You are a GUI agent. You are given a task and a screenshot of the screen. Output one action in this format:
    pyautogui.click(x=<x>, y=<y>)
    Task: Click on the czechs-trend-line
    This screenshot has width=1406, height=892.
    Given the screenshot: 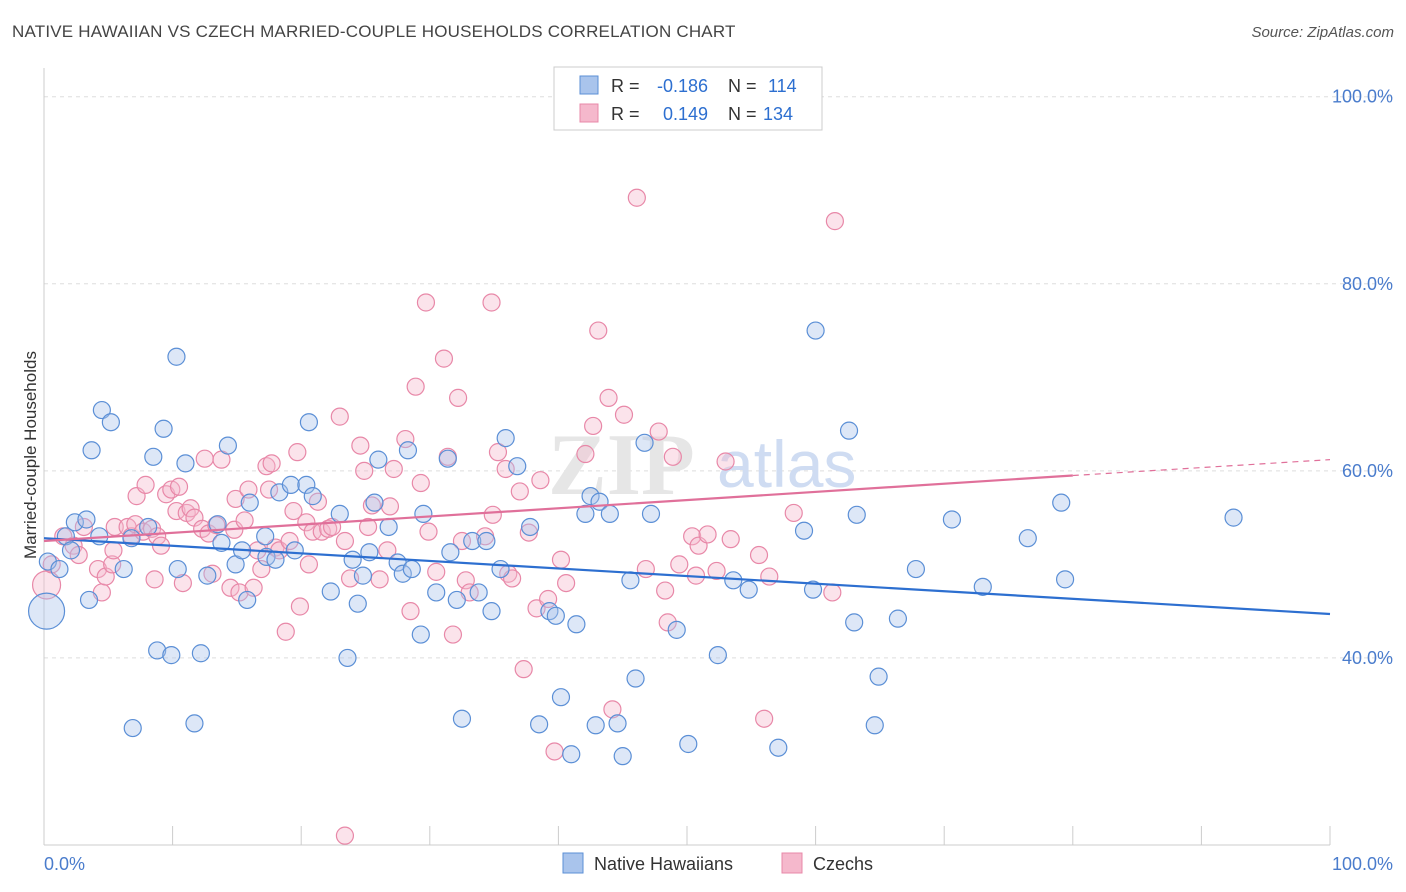 What is the action you would take?
    pyautogui.click(x=558, y=508)
    